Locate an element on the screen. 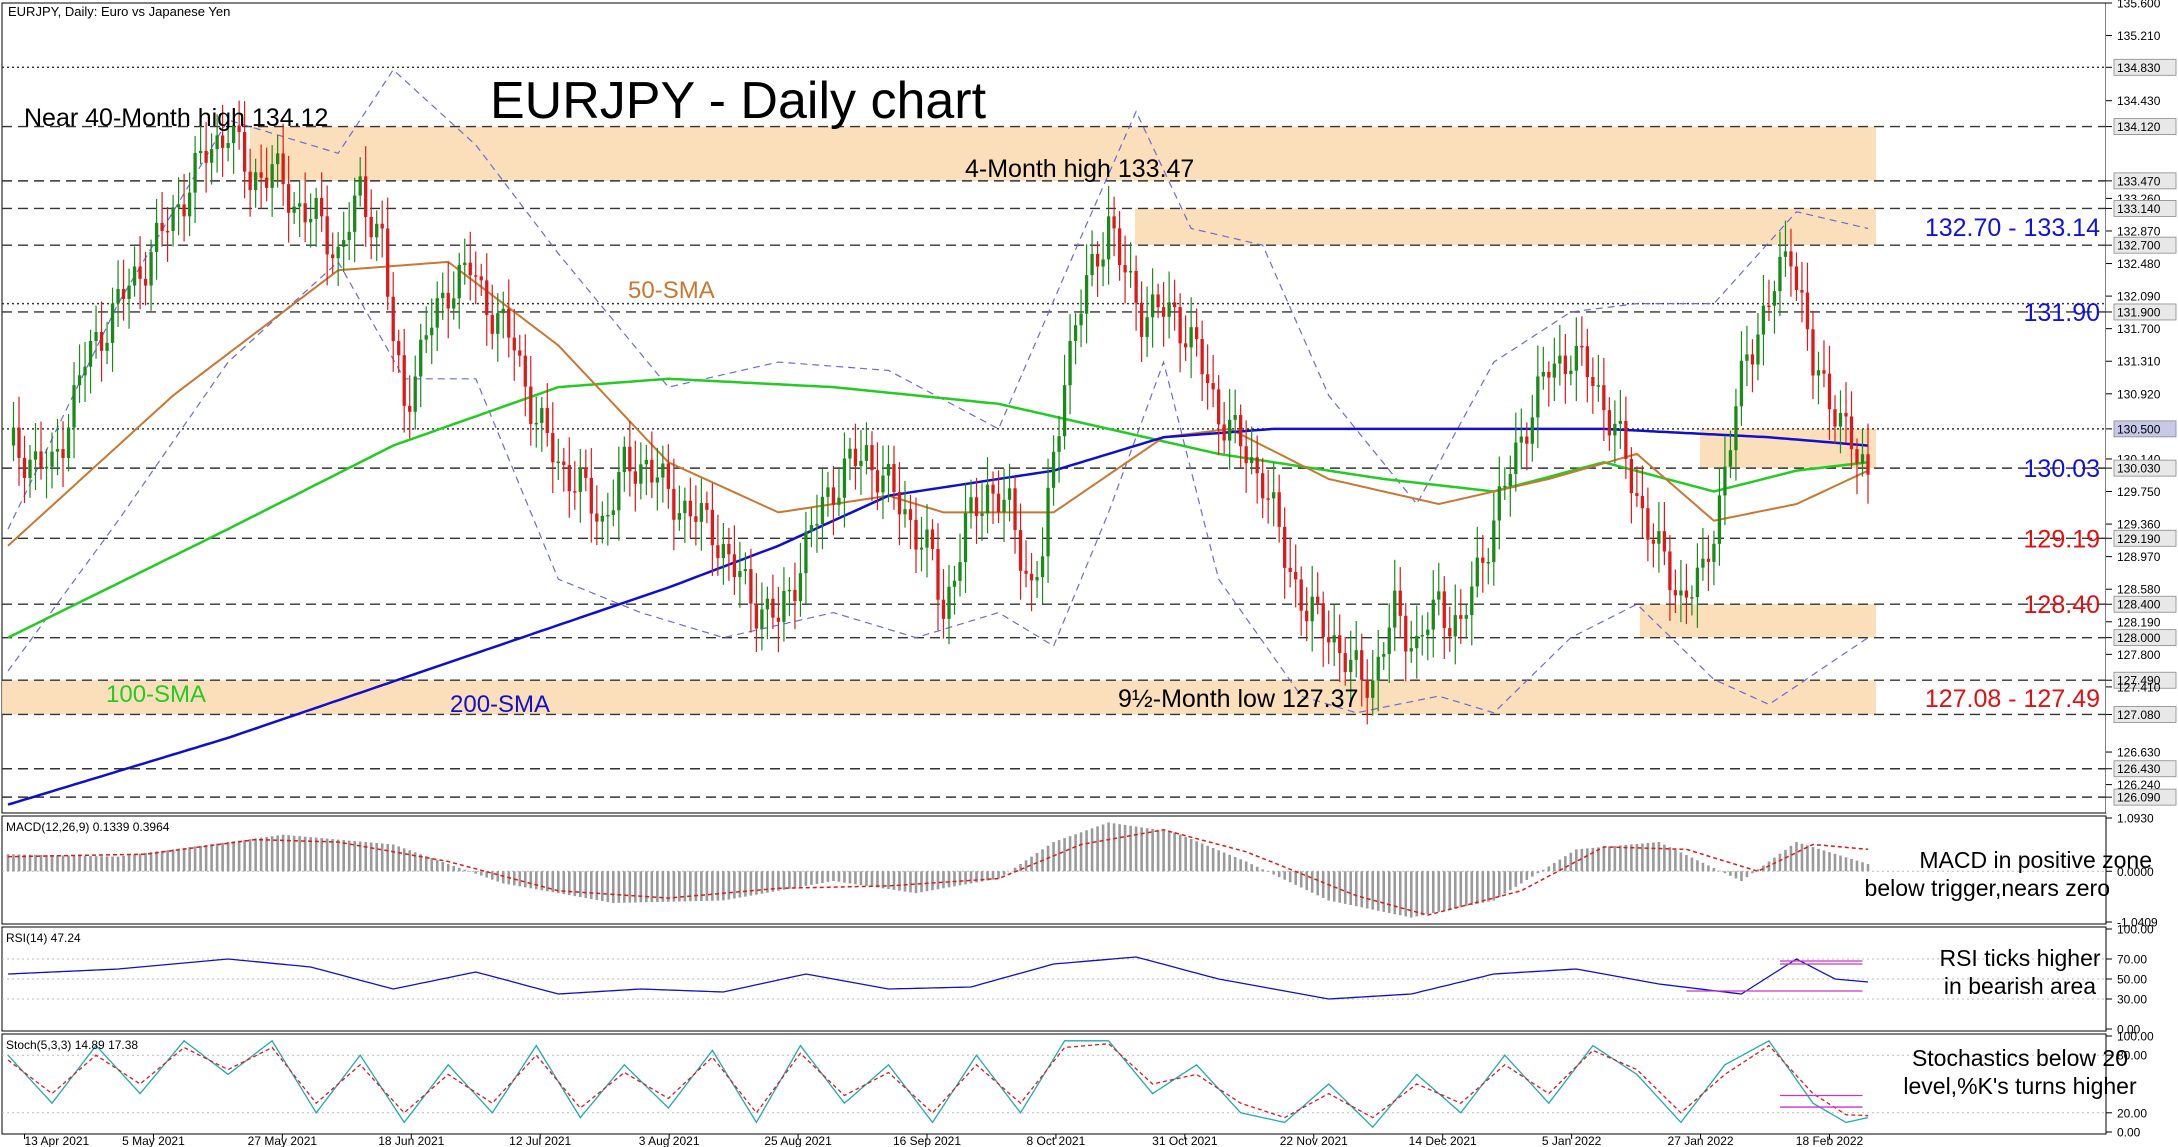 The width and height of the screenshot is (2178, 1147). sma200-label: 200-SMA is located at coordinates (500, 704).